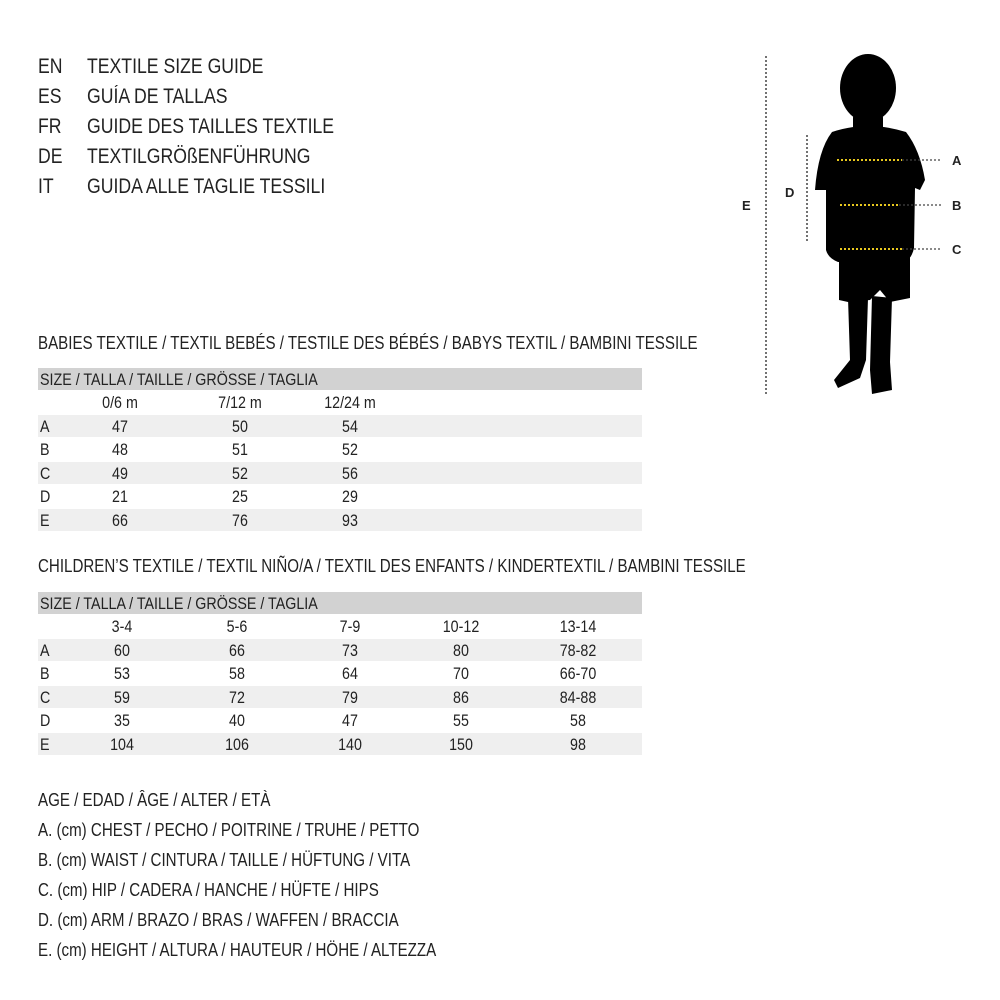 Image resolution: width=1000 pixels, height=1000 pixels. I want to click on table-cell: 73, so click(350, 650).